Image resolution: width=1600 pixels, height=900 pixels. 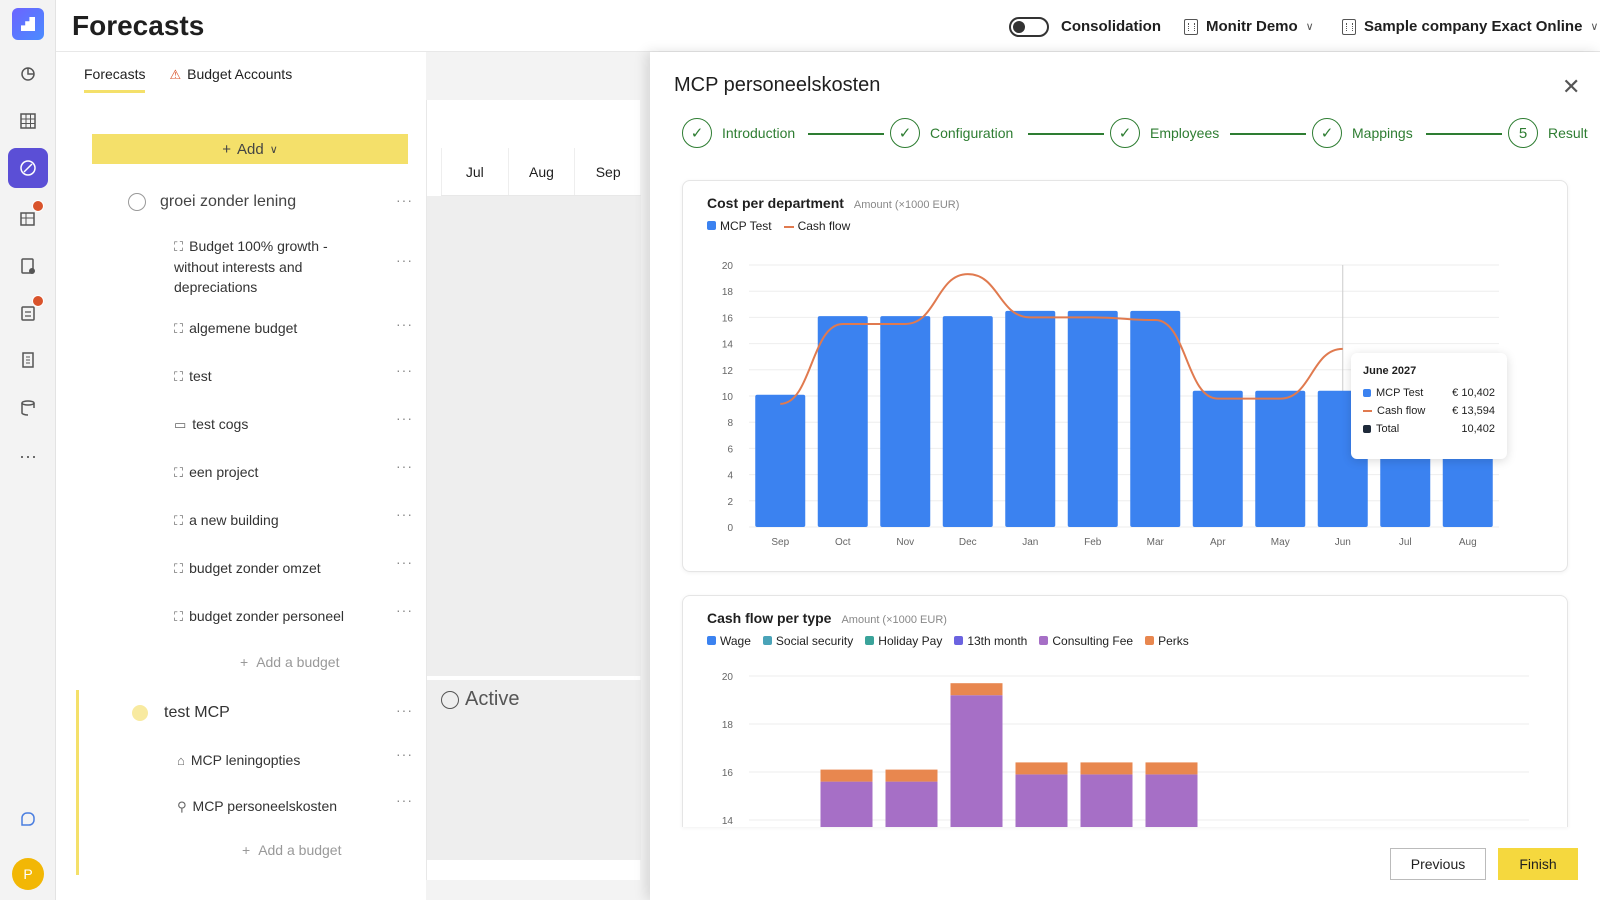 I want to click on list-item: ▭ test cogs, so click(x=211, y=424).